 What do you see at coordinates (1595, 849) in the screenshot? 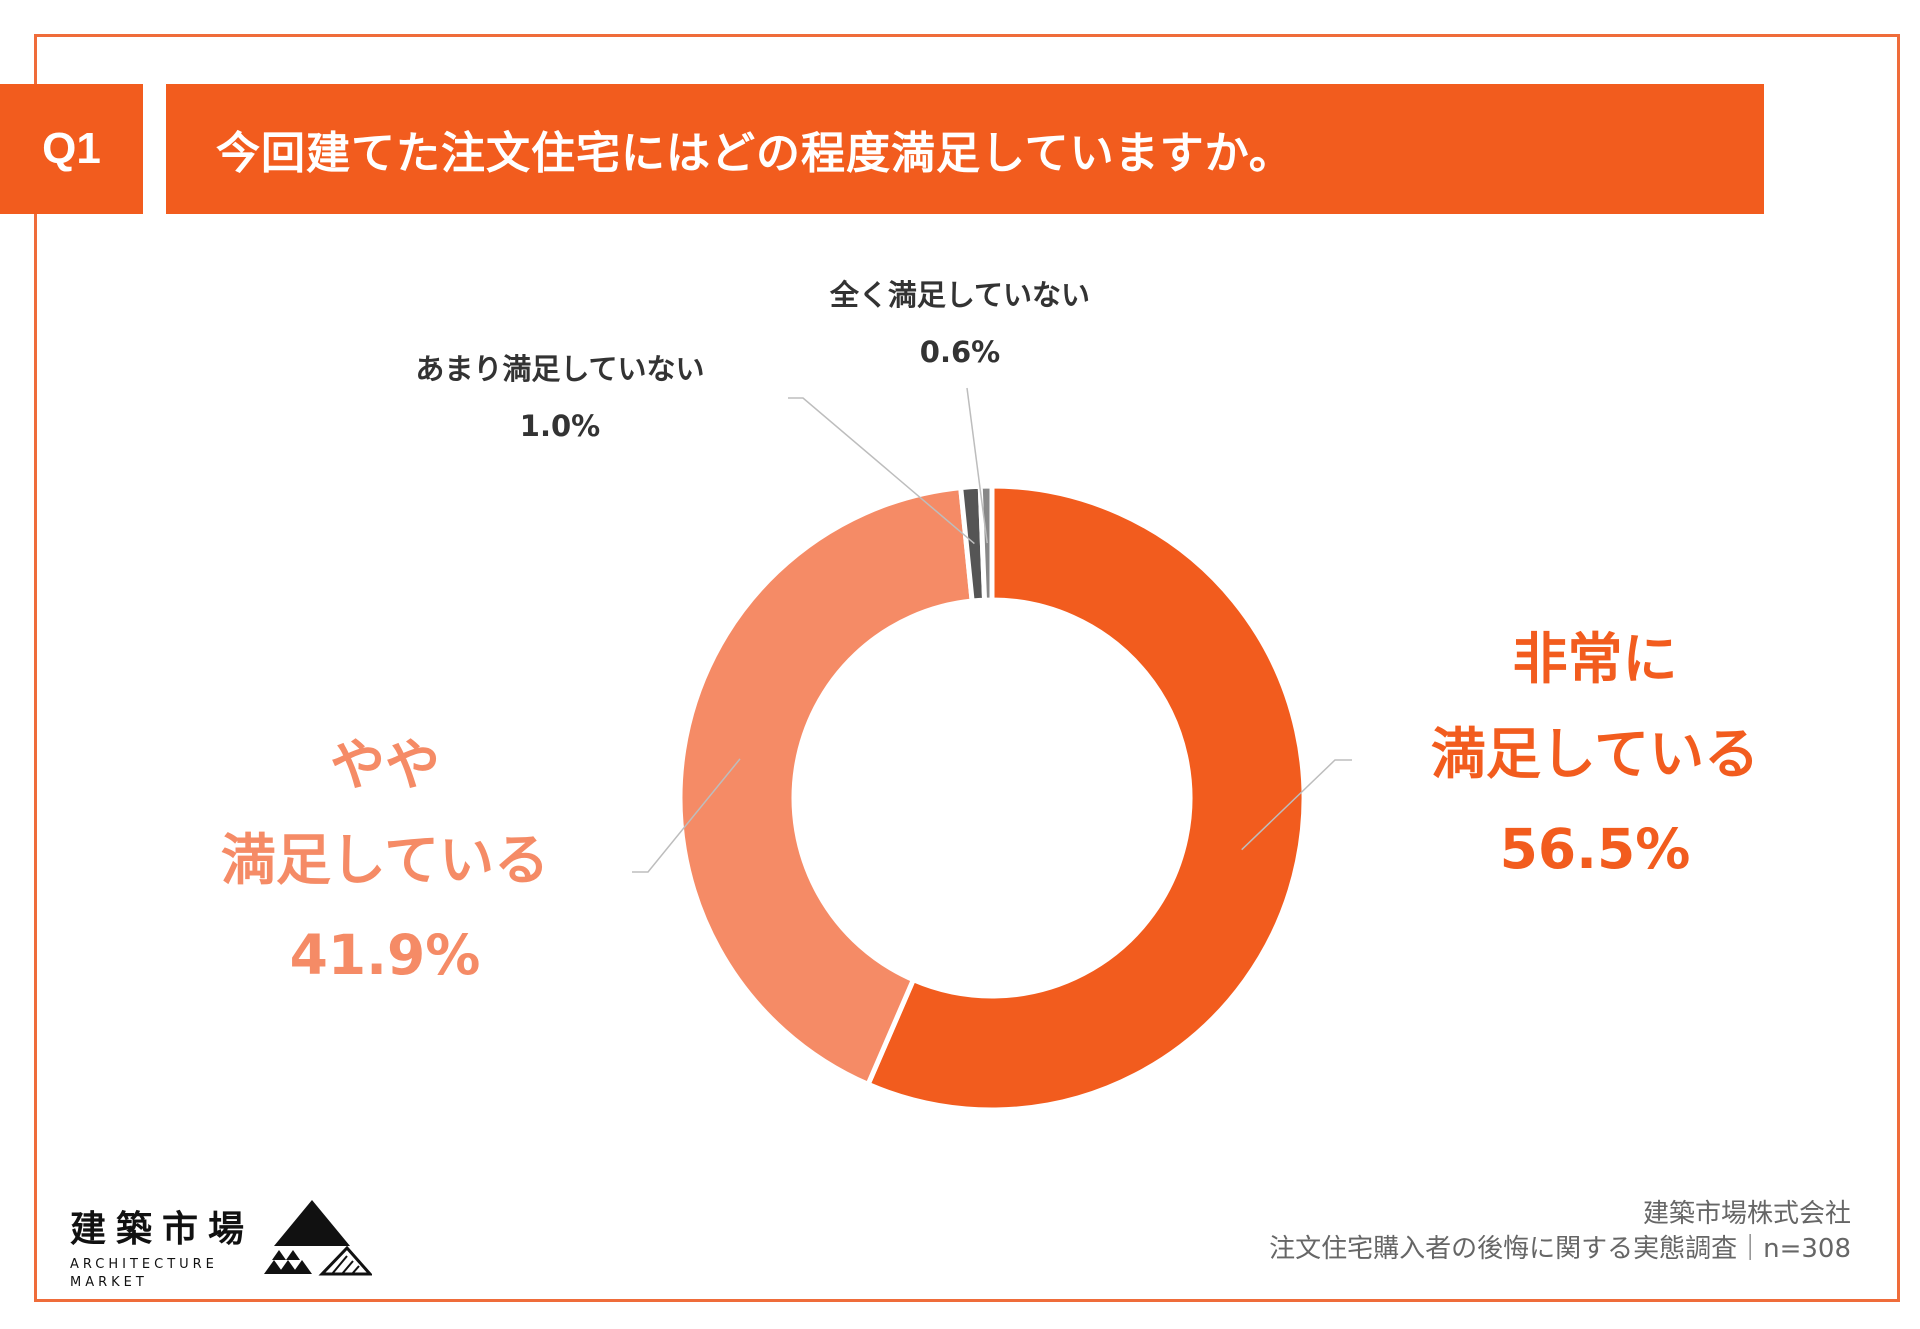
I see `label-very-satisfied-value: 56.5%` at bounding box center [1595, 849].